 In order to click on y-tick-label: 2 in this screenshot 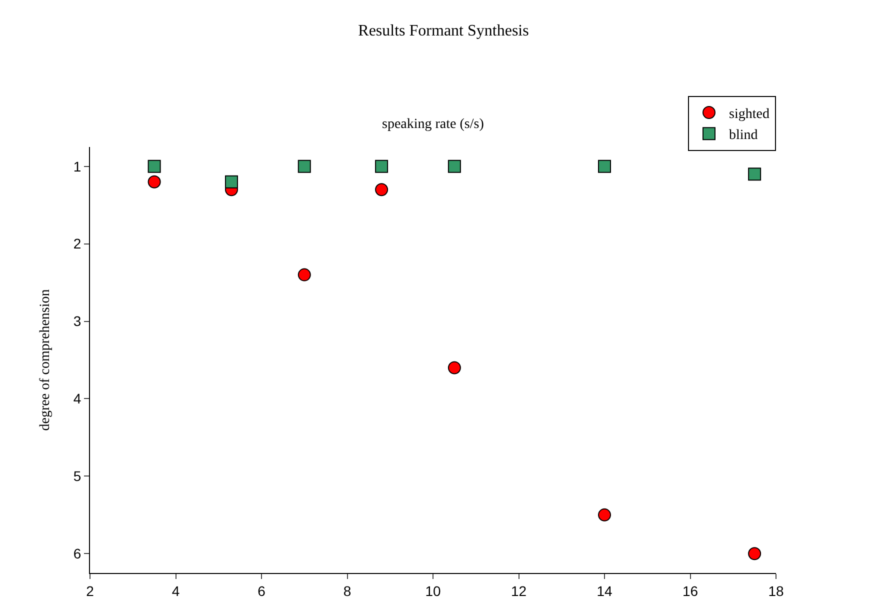, I will do `click(77, 244)`.